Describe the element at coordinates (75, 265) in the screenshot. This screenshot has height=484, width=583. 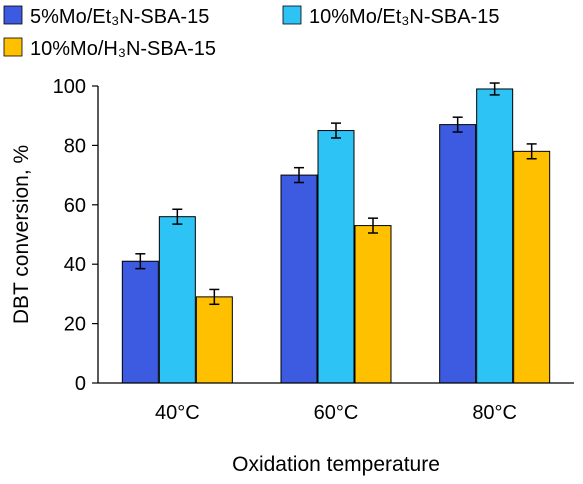
I see `y-tick-label: 40` at that location.